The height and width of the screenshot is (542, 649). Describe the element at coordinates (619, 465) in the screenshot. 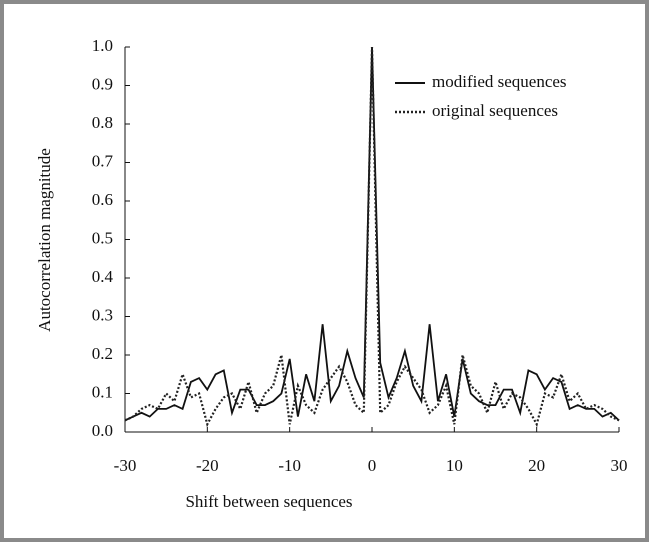

I see `x-tick-label: 30` at that location.